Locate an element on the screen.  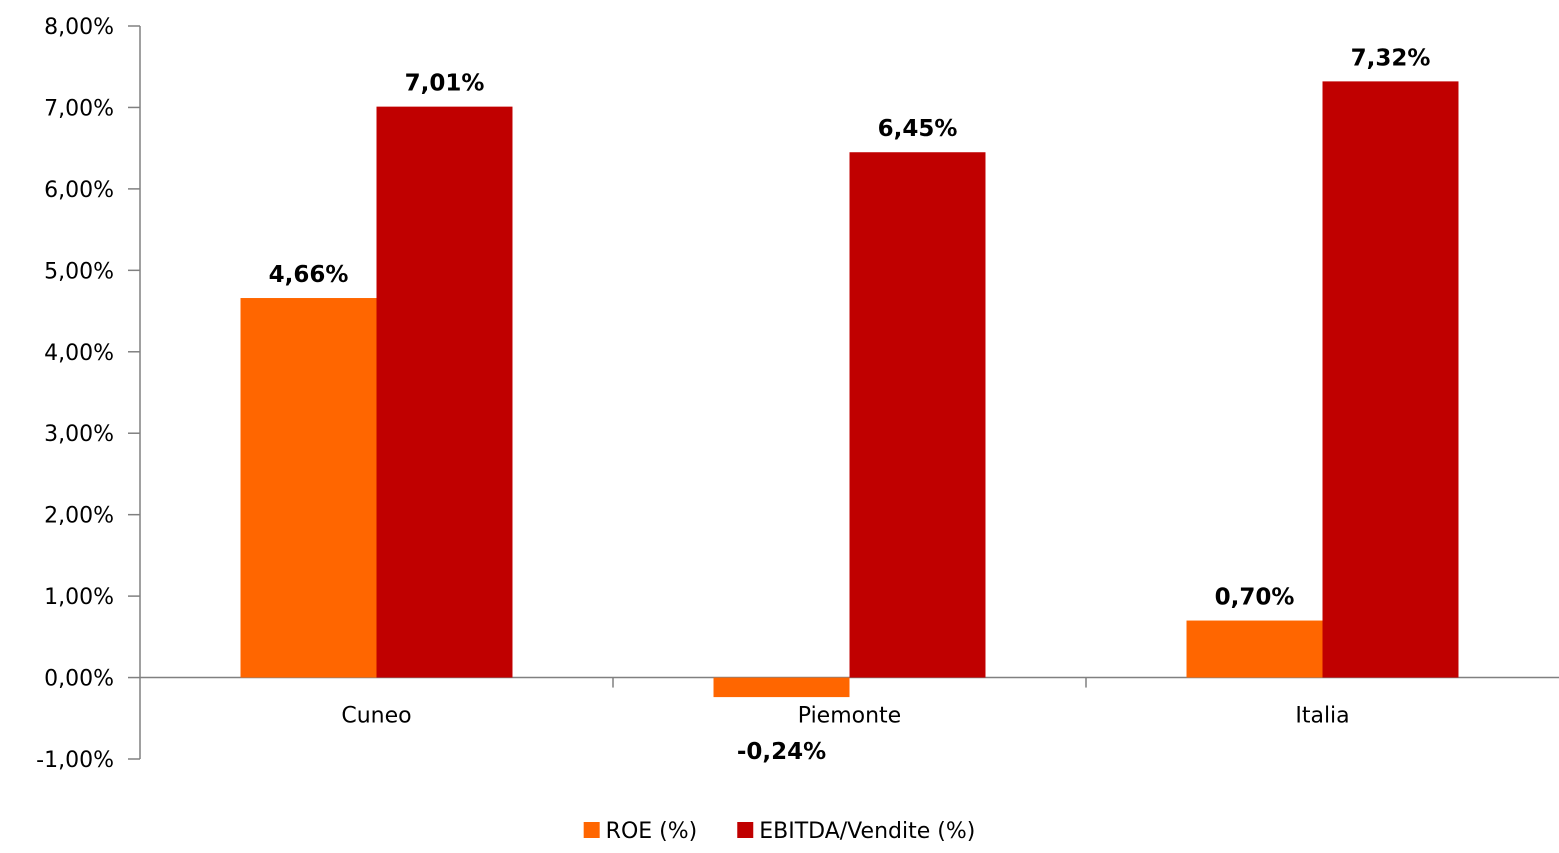
x-category-label: Piemonte is located at coordinates (849, 716).